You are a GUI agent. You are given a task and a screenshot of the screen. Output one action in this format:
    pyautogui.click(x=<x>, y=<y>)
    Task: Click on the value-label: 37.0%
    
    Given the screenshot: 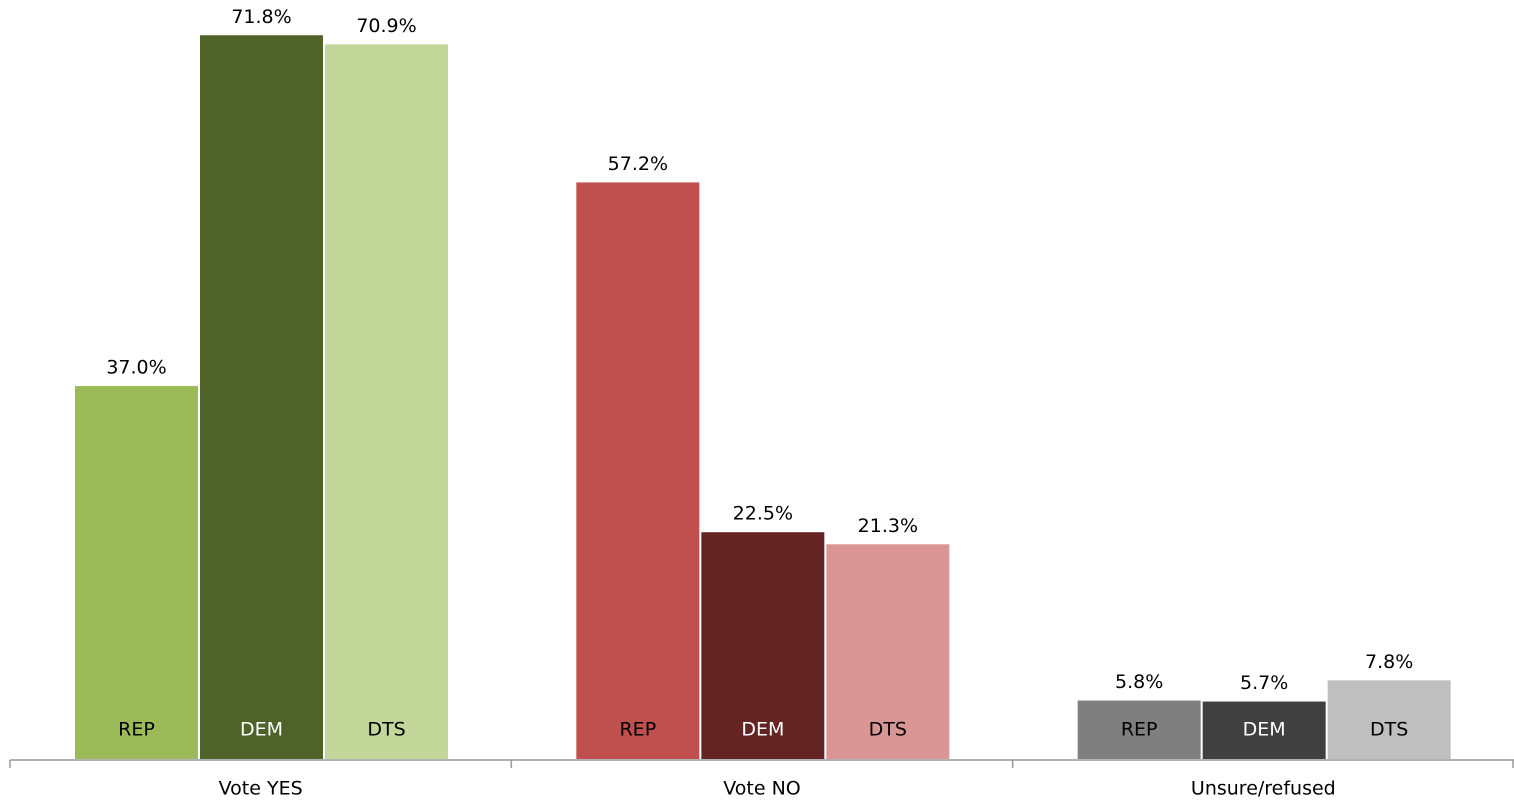 What is the action you would take?
    pyautogui.click(x=136, y=368)
    